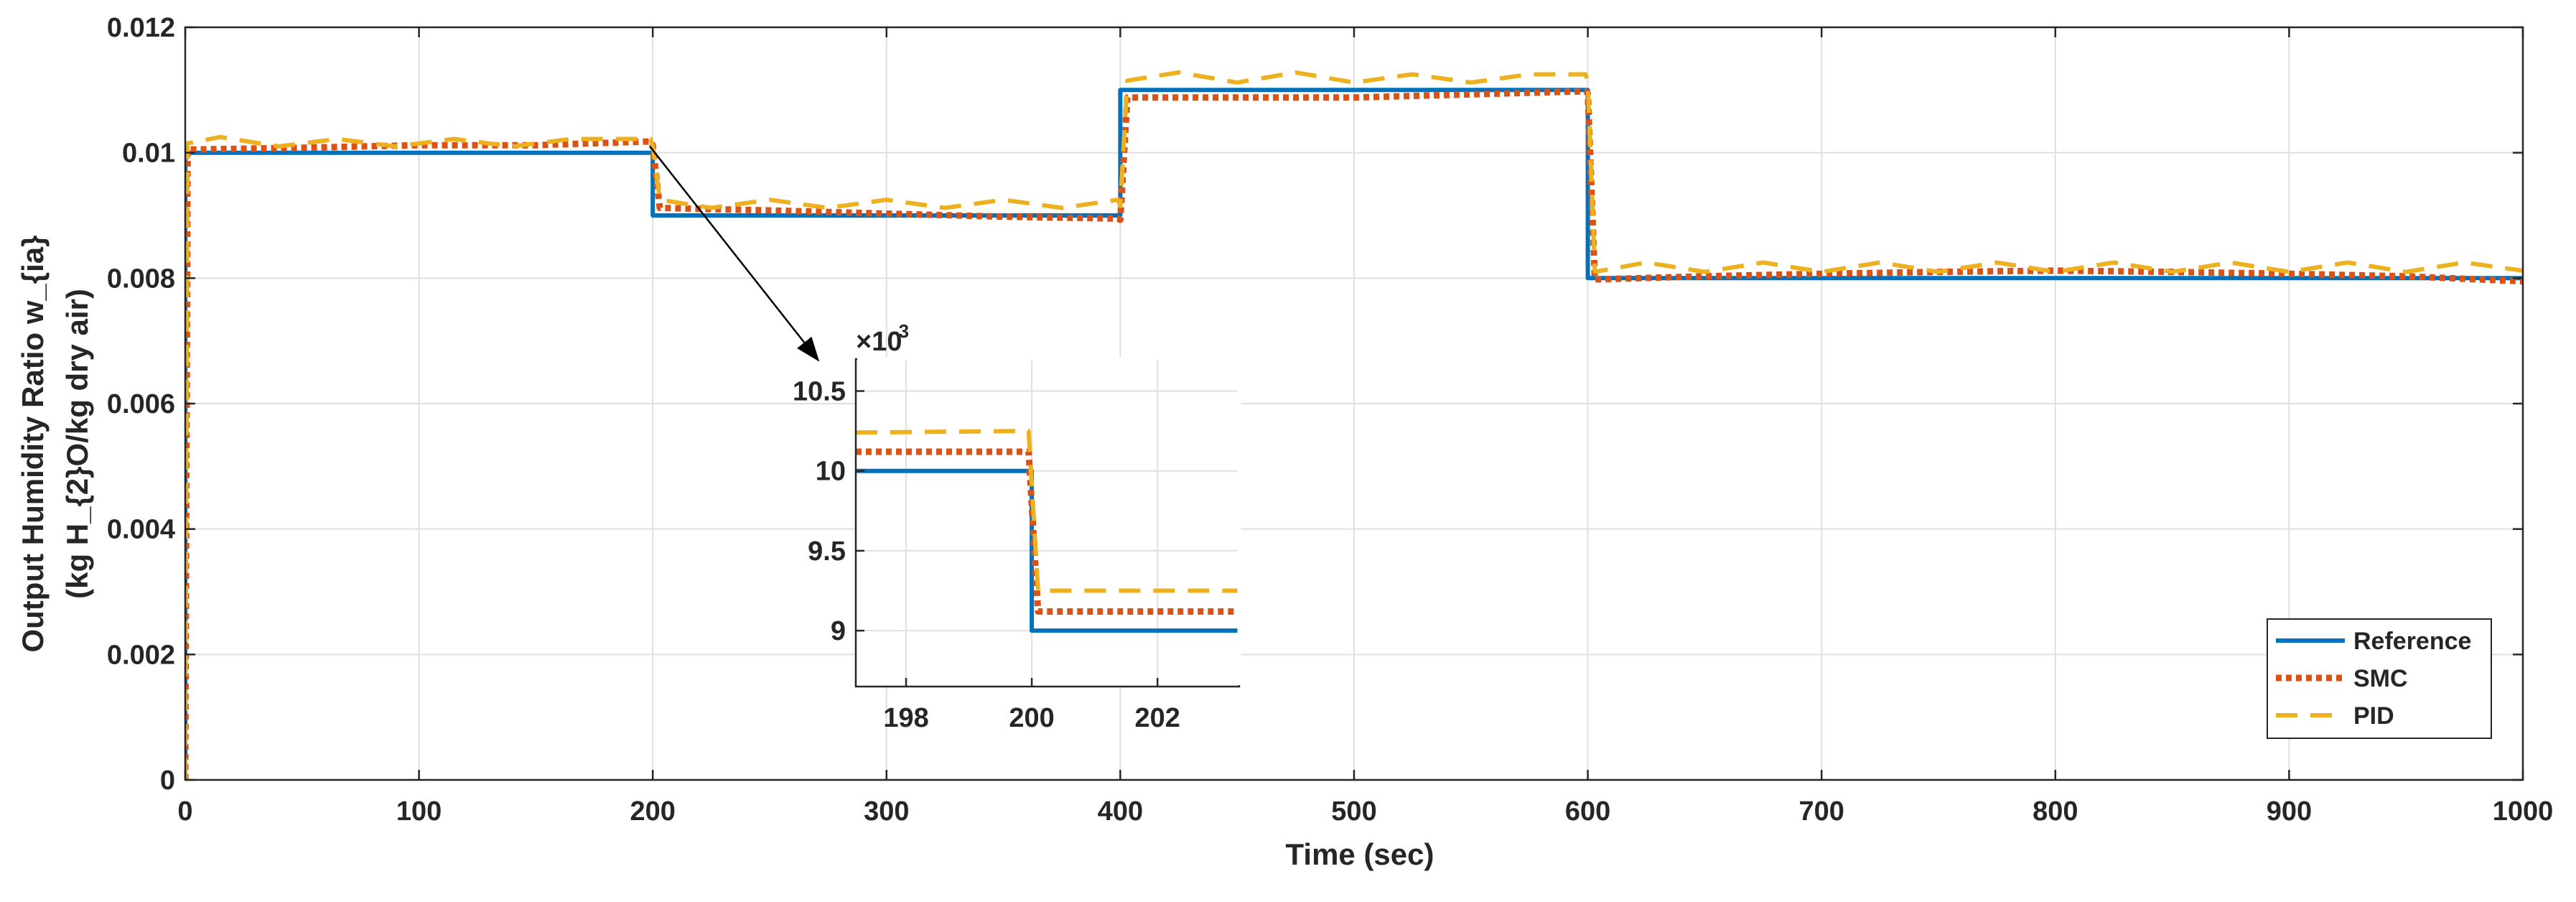 Image resolution: width=2576 pixels, height=902 pixels. What do you see at coordinates (734, 254) in the screenshot?
I see `zoom-arrow` at bounding box center [734, 254].